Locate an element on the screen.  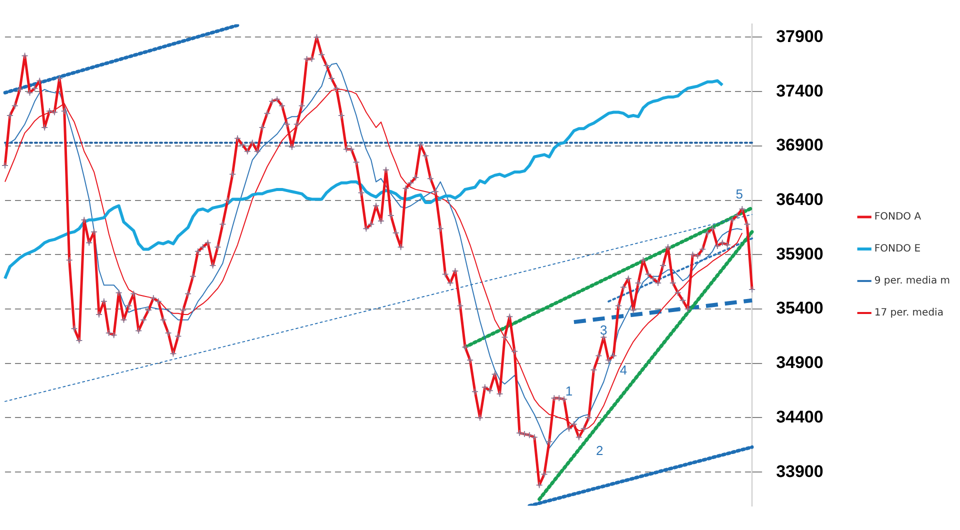
y-tick-label: 34400 is located at coordinates (800, 416).